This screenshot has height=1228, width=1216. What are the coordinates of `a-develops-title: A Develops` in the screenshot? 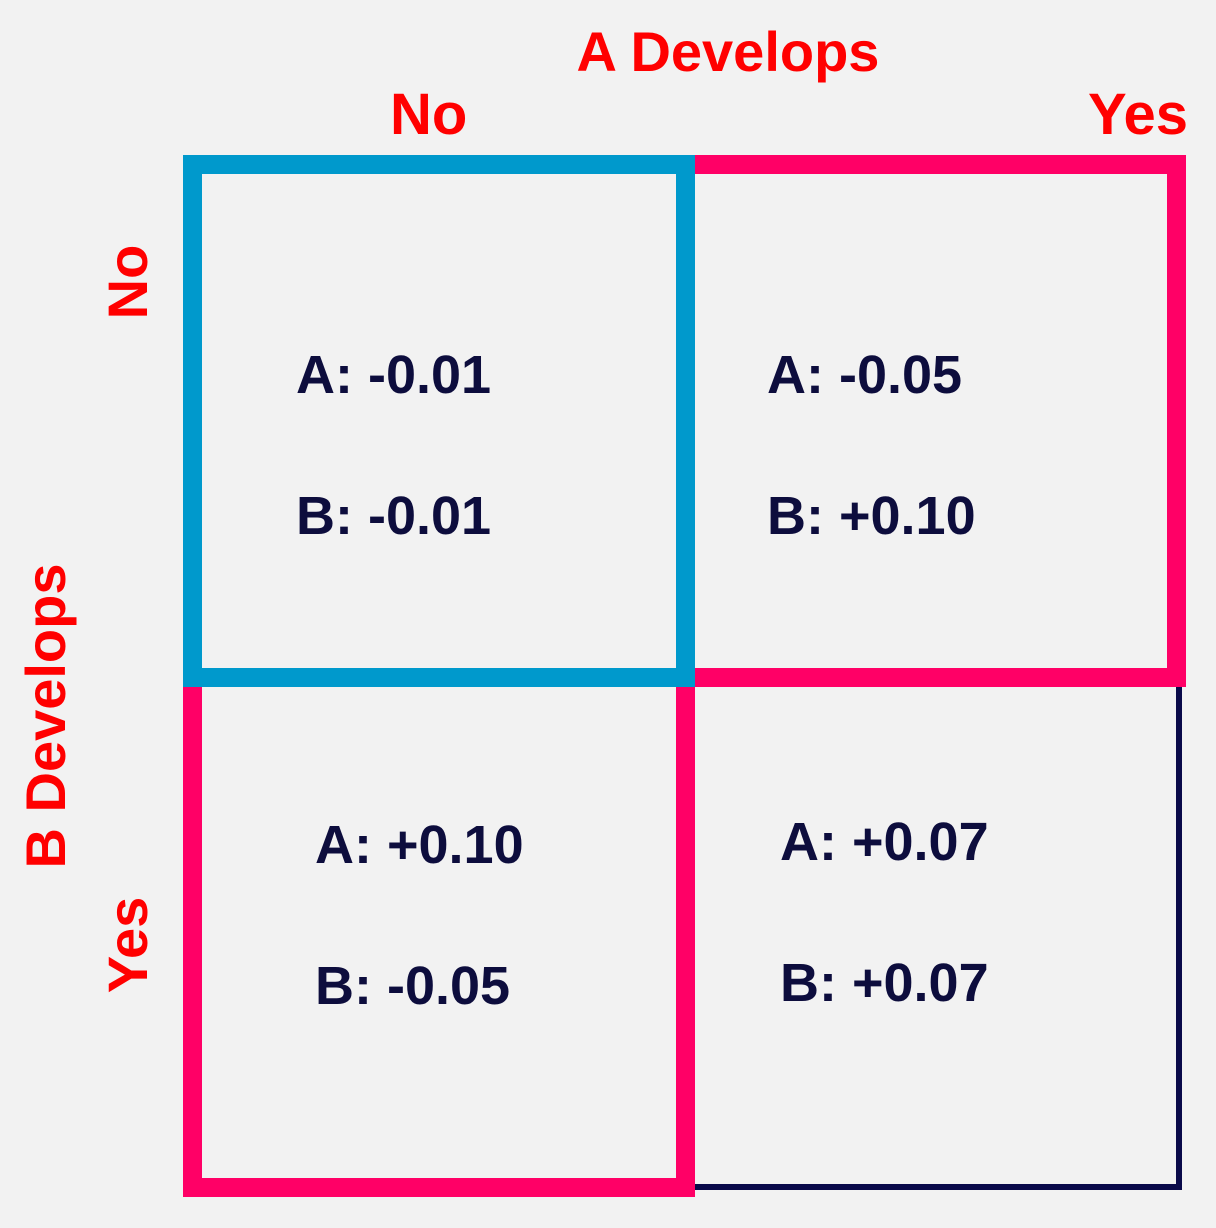 It's located at (728, 51).